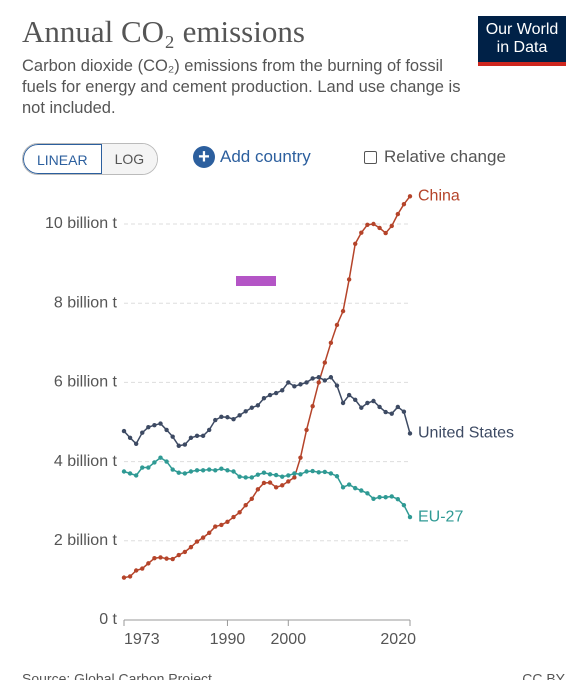  I want to click on source: Source: Global Carbon Project, so click(117, 675).